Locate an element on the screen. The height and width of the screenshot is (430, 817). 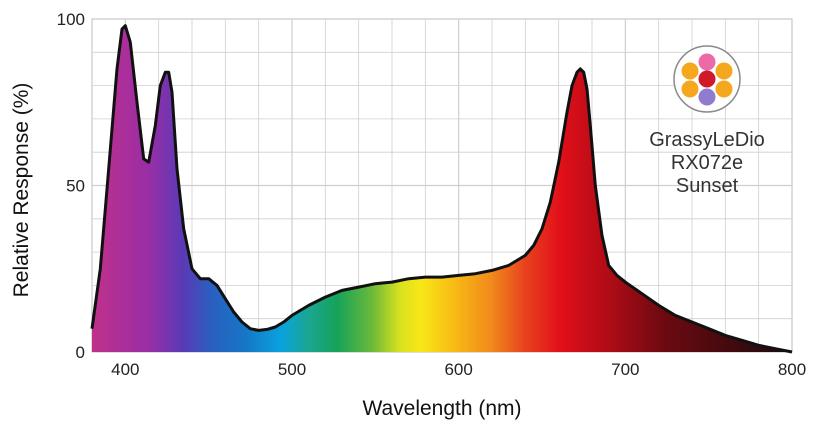
product-name: GrassyLeDio is located at coordinates (707, 140).